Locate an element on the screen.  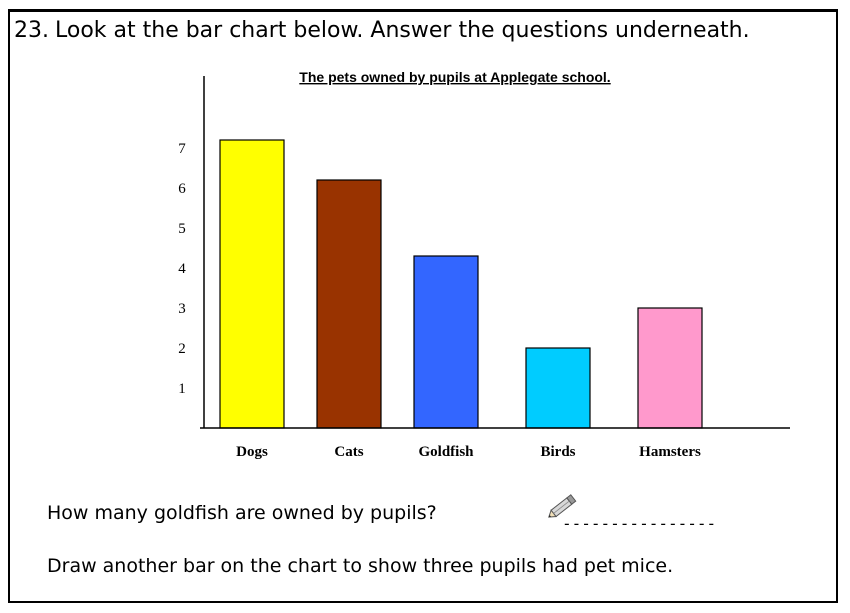
bar-cats is located at coordinates (349, 304).